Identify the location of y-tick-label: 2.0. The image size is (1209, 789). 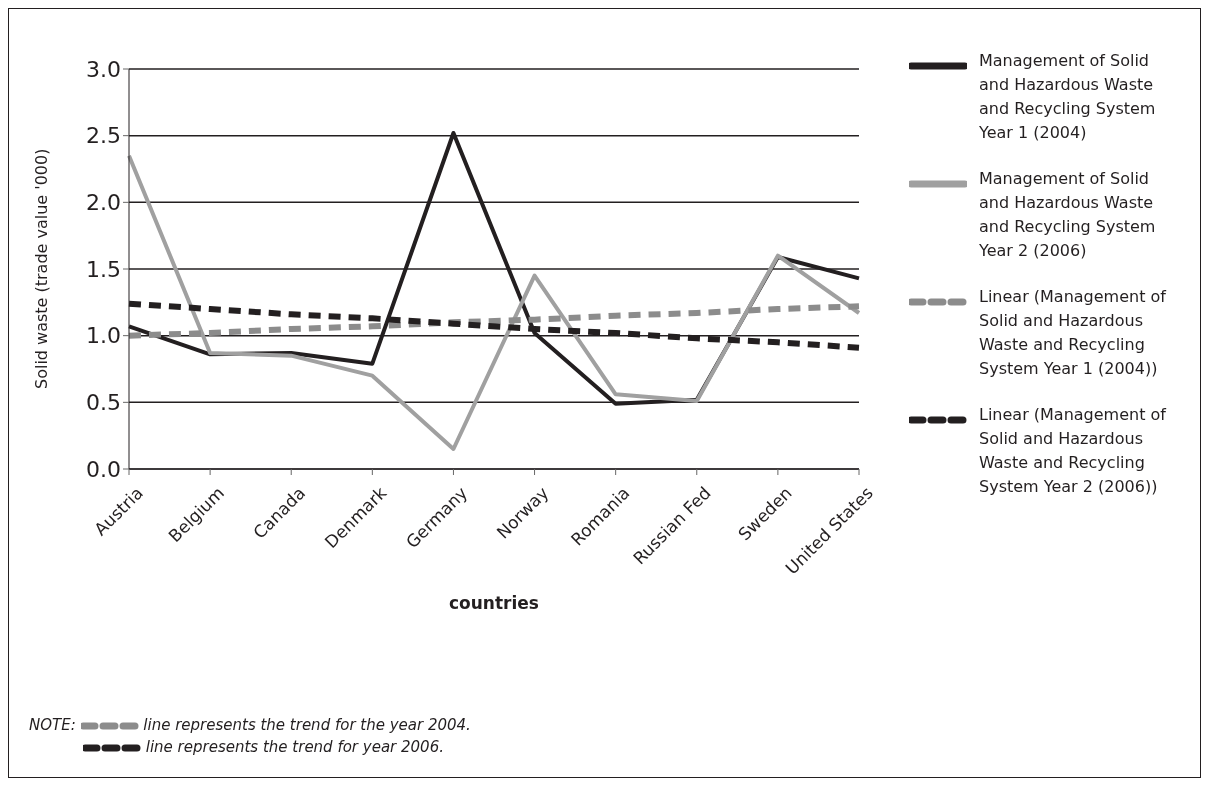
(103, 203).